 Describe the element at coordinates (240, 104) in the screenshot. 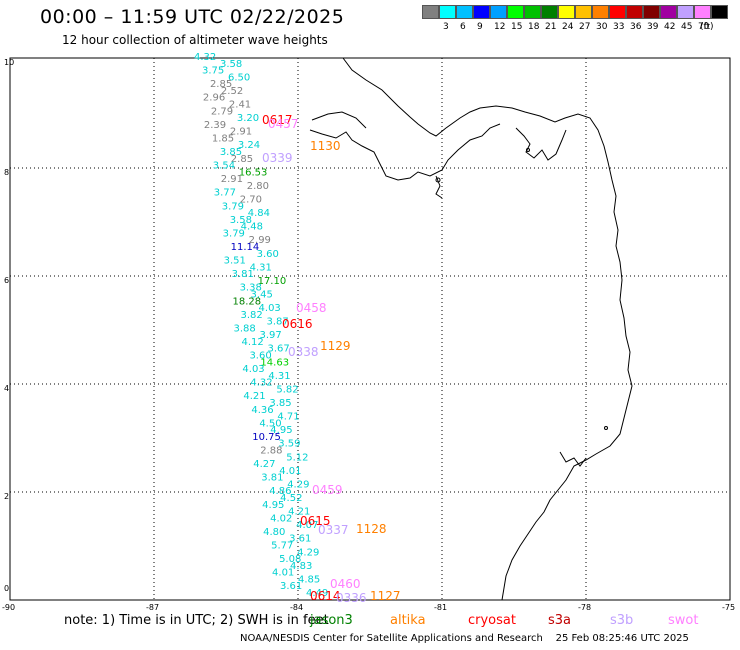

I see `wave-height-label: 2.41` at that location.